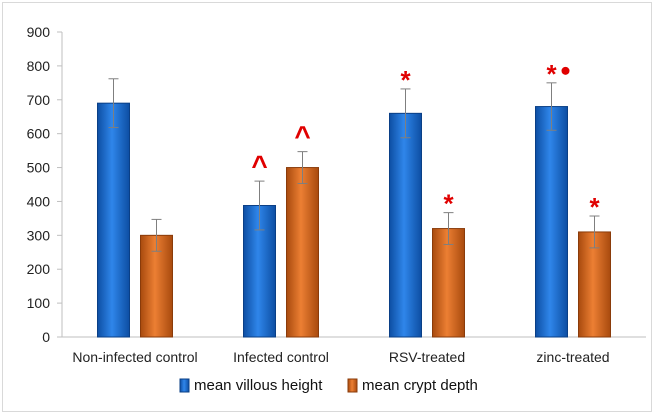 The image size is (656, 416). Describe the element at coordinates (328, 385) in the screenshot. I see `legend: mean villous height mean crypt depth` at that location.